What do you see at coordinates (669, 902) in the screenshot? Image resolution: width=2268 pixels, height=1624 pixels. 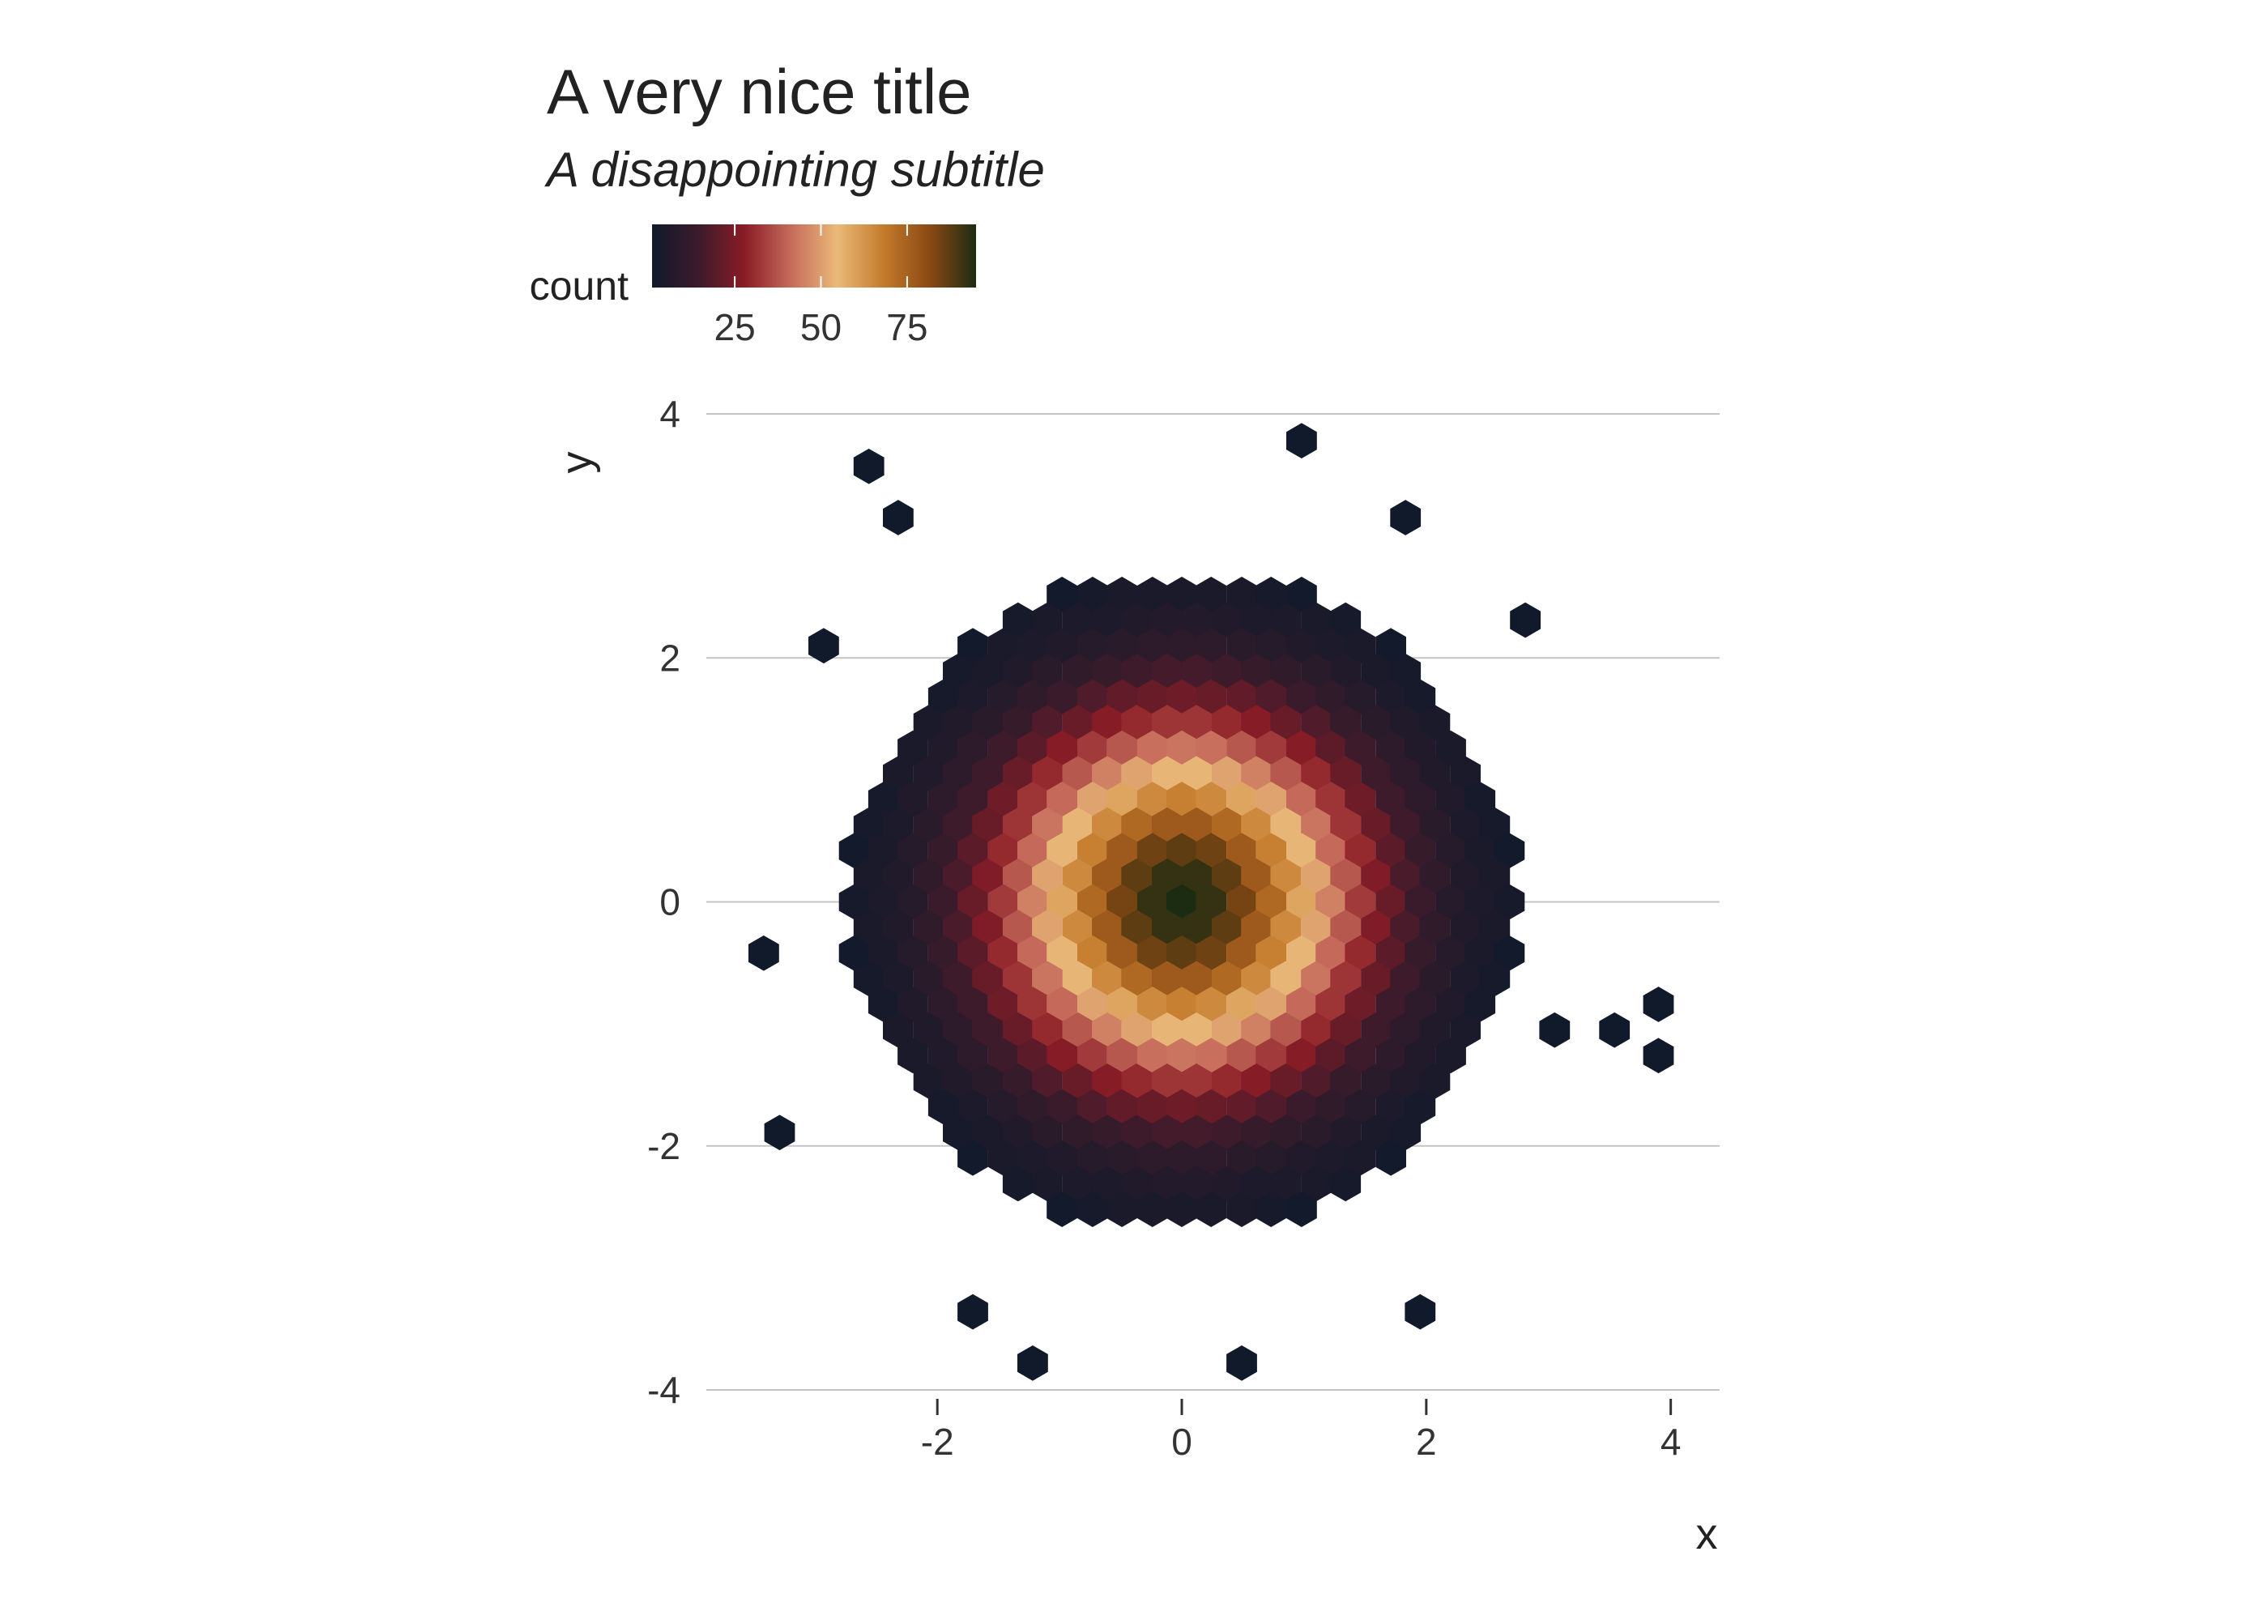 I see `y-tick-label: 0` at bounding box center [669, 902].